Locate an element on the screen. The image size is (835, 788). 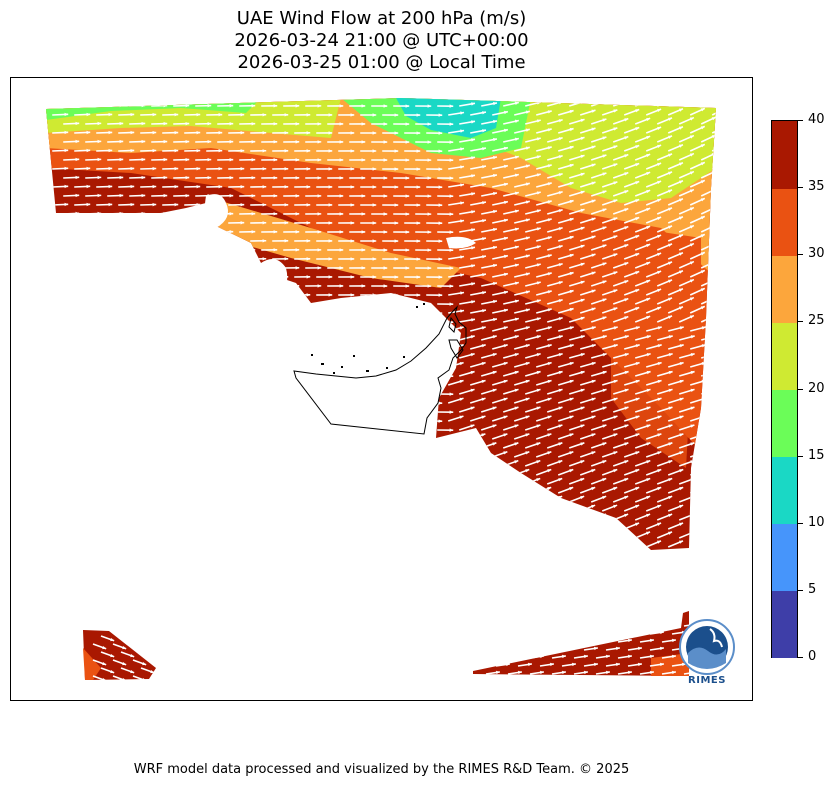
colorbar-tick-label: 35 is located at coordinates (816, 187).